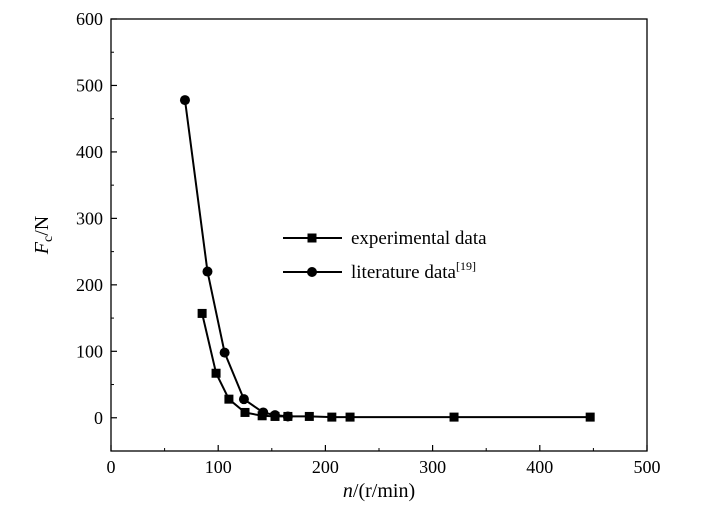 The width and height of the screenshot is (718, 513). Describe the element at coordinates (89, 19) in the screenshot. I see `y-tick-label: 600` at that location.